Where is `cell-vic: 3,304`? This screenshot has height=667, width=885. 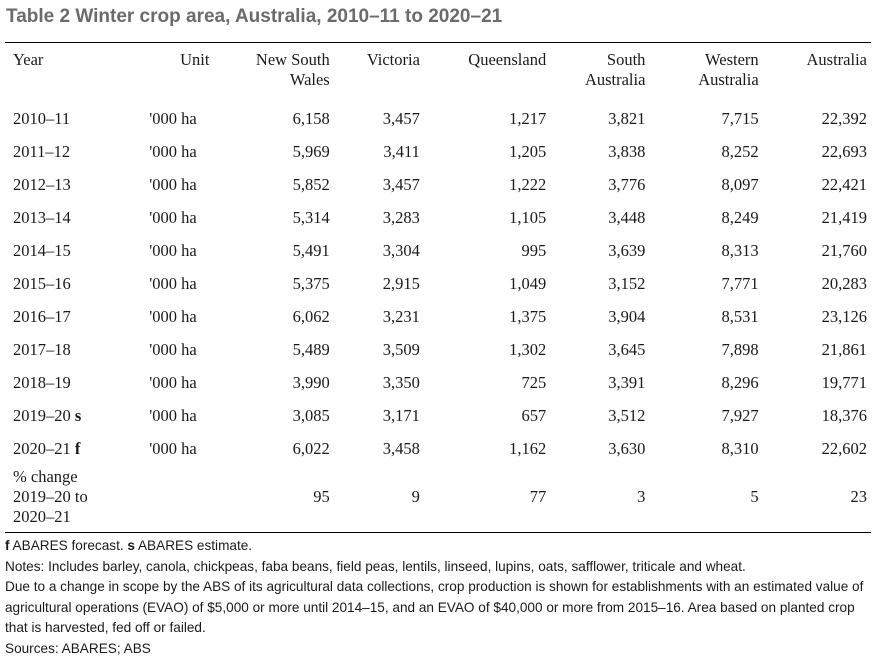 cell-vic: 3,304 is located at coordinates (401, 250).